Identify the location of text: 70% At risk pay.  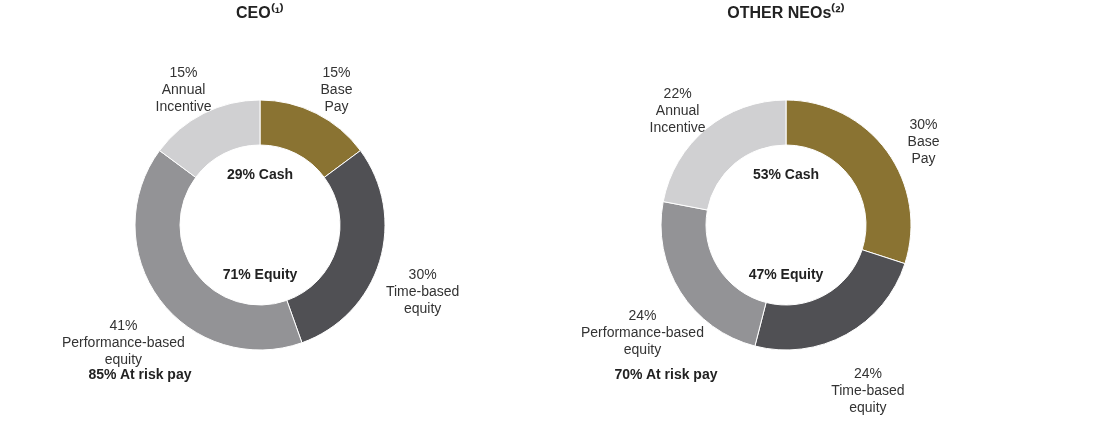
(666, 374).